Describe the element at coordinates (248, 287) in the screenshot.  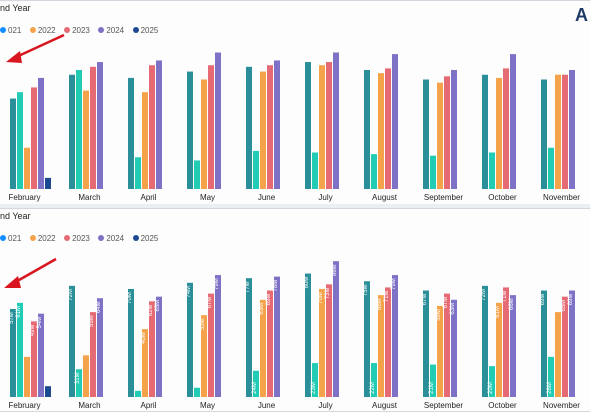
I see `data-label: 77M` at that location.